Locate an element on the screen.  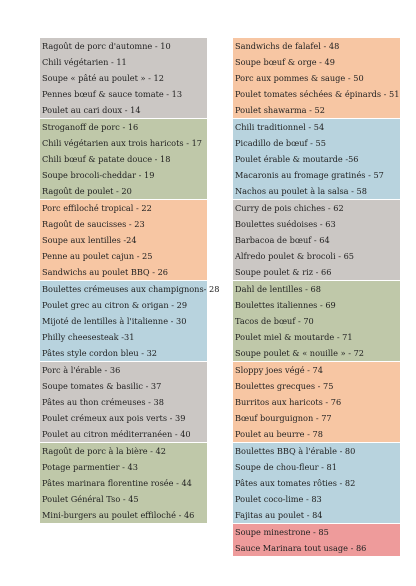
recipe-entry: Fajitas au poulet - 84 is located at coordinates (316, 515).